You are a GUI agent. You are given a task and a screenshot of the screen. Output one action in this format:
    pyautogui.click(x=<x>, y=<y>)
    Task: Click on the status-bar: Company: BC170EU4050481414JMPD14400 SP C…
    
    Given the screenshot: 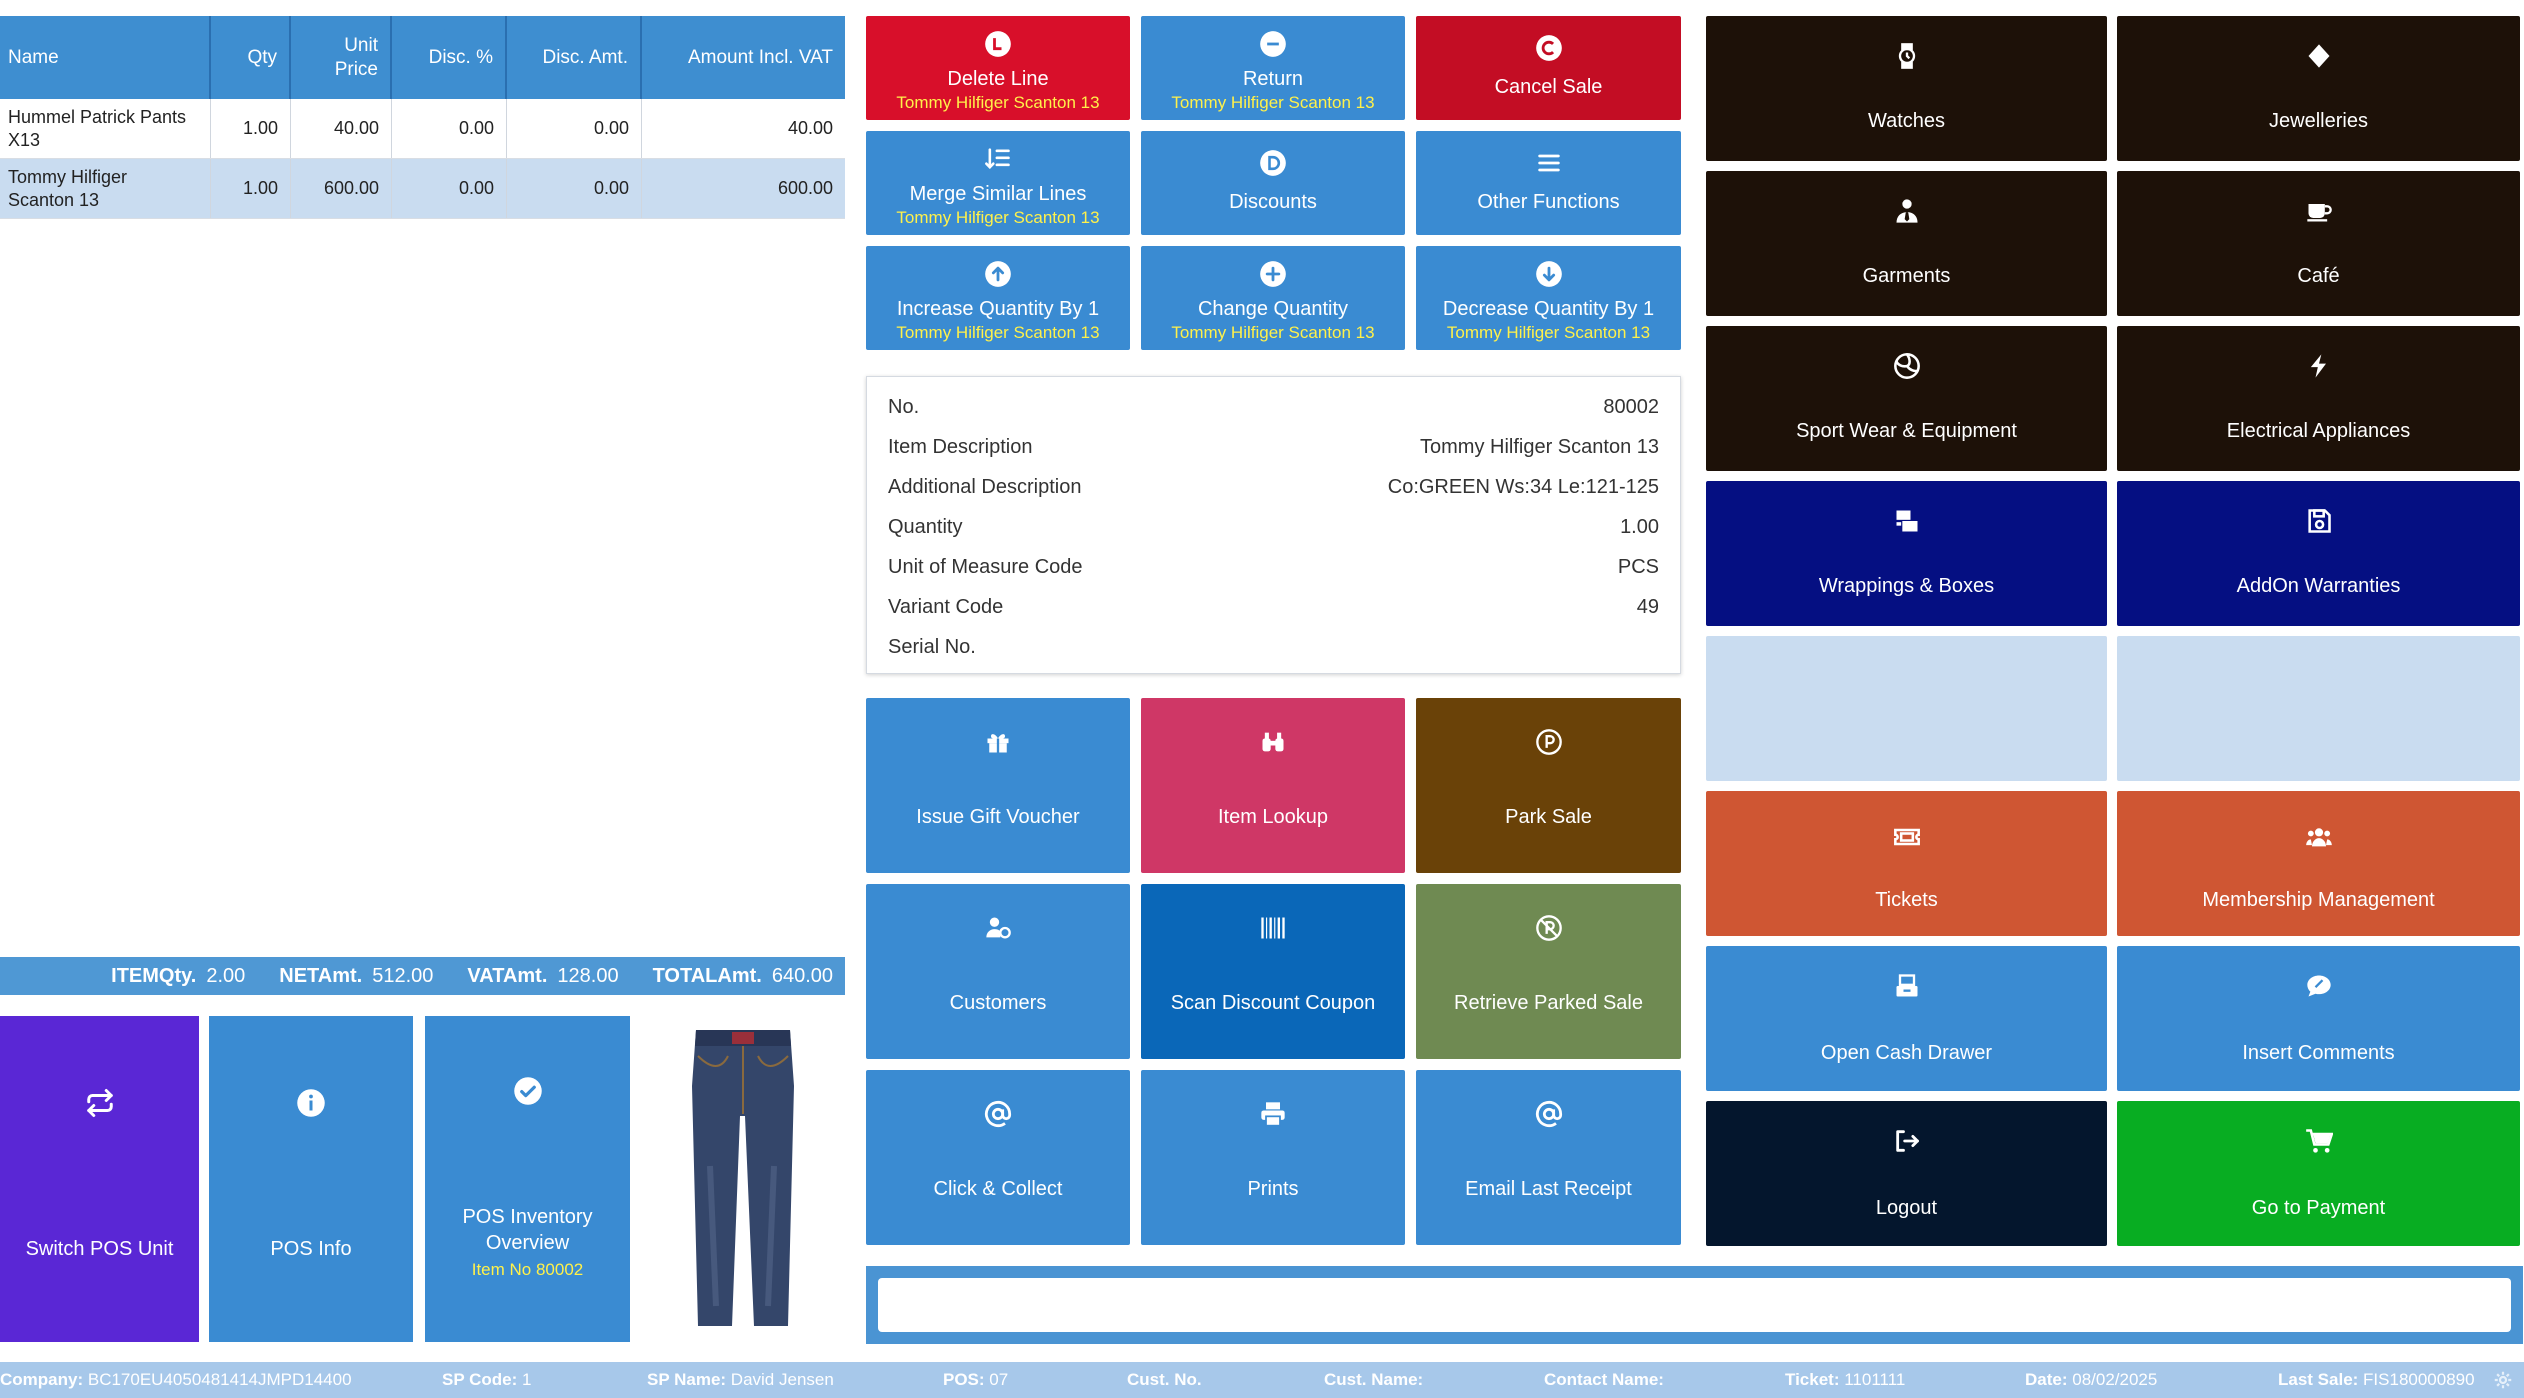 What is the action you would take?
    pyautogui.click(x=1262, y=1380)
    